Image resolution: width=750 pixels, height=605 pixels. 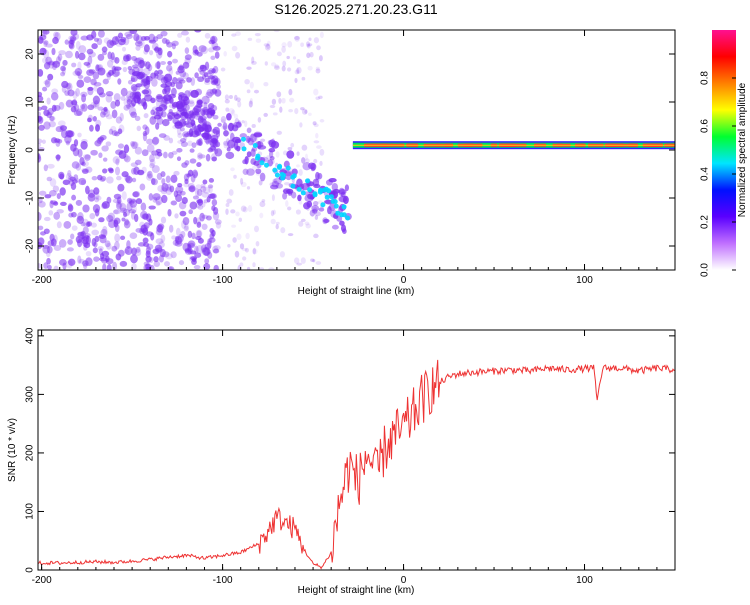 What do you see at coordinates (724, 150) in the screenshot?
I see `colorbar-gradient` at bounding box center [724, 150].